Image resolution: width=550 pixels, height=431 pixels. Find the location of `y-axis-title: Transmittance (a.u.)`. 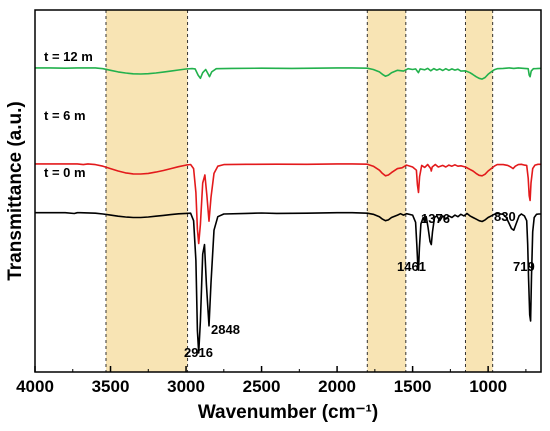

y-axis-title: Transmittance (a.u.) is located at coordinates (15, 191).